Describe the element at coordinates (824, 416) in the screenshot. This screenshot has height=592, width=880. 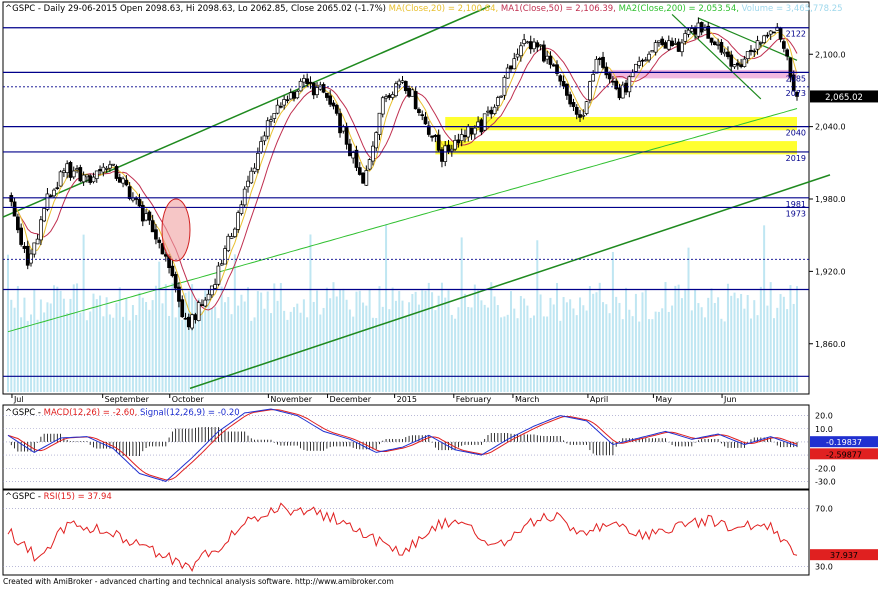
I see `macd-tick-label: 20.0` at that location.